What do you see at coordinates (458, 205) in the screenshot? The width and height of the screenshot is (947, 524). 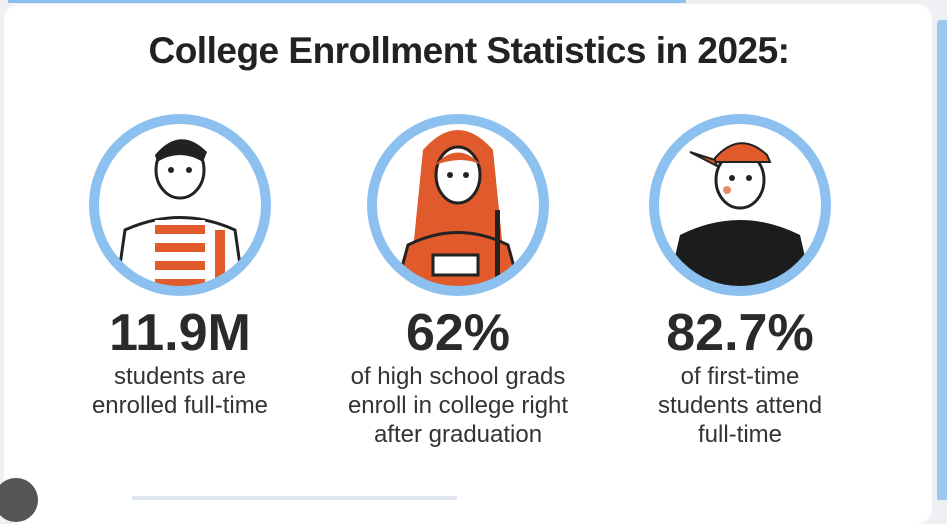 I see `woman-with-books-illustration` at bounding box center [458, 205].